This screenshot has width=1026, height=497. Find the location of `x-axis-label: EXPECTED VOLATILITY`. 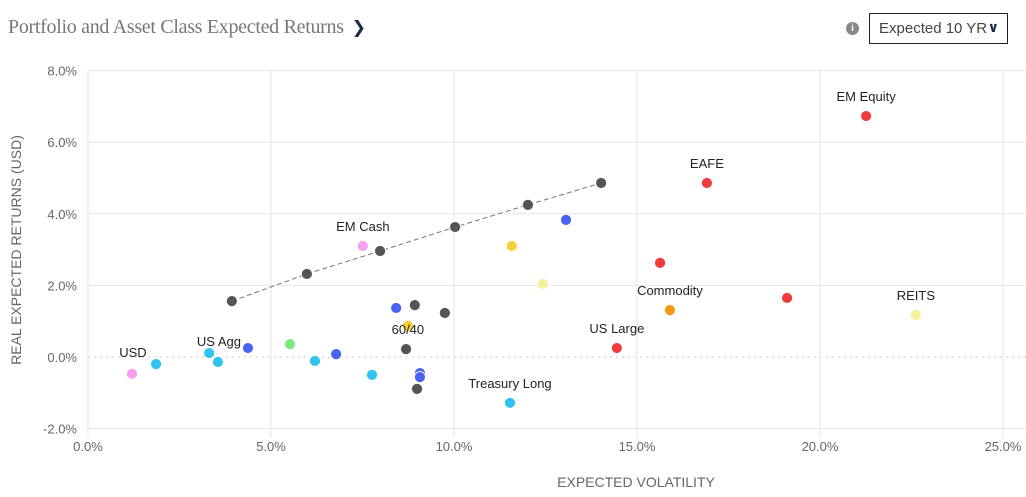

x-axis-label: EXPECTED VOLATILITY is located at coordinates (636, 482).